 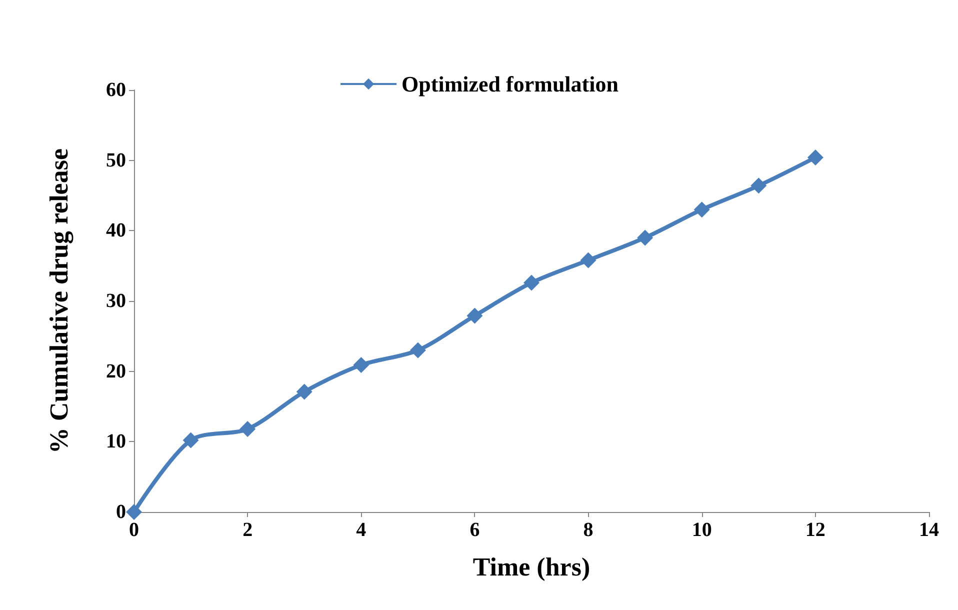 What do you see at coordinates (475, 530) in the screenshot?
I see `x-tick-label: 6` at bounding box center [475, 530].